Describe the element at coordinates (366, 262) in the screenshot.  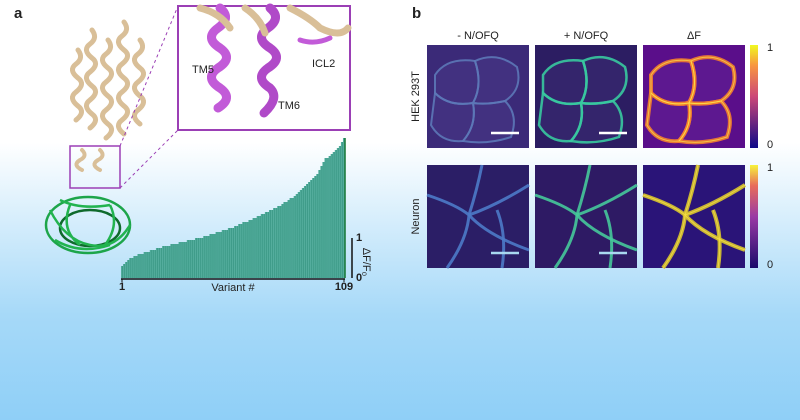
I see `y-axis-label: ΔF/F₀` at that location.